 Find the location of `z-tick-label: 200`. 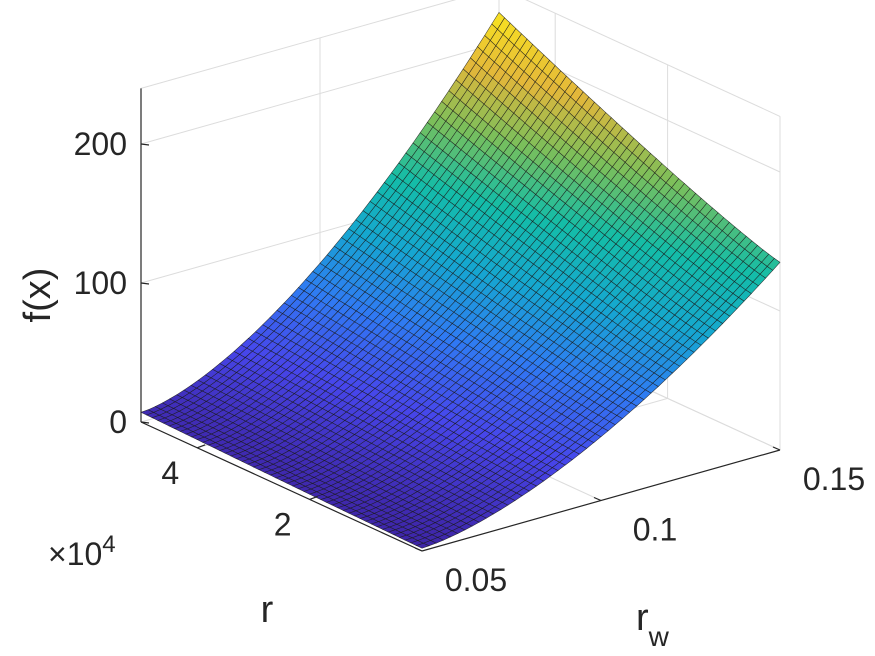

z-tick-label: 200 is located at coordinates (100, 144).